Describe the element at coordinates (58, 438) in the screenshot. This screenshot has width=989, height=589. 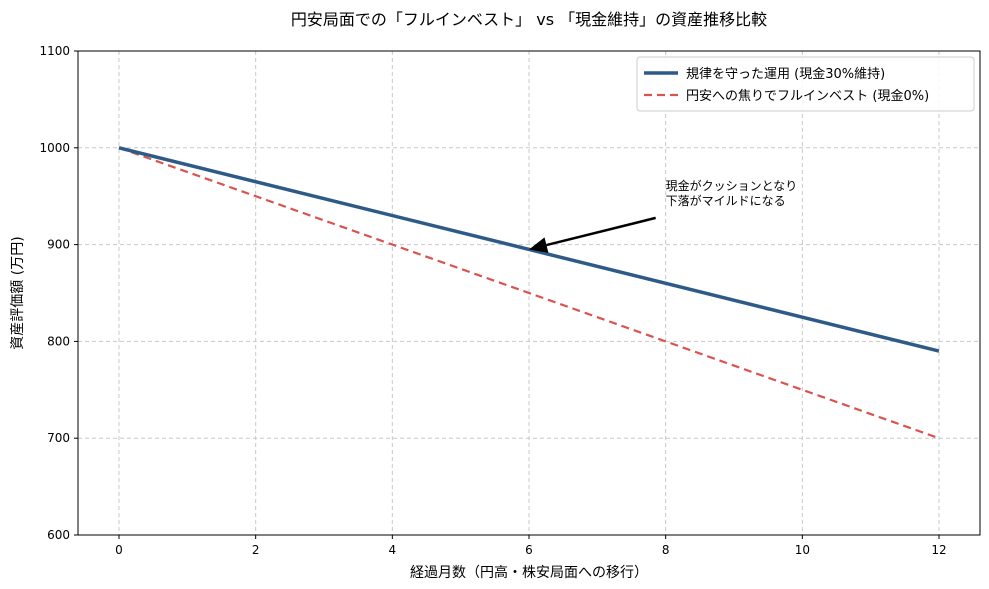
I see `y-tick-label: 700` at that location.